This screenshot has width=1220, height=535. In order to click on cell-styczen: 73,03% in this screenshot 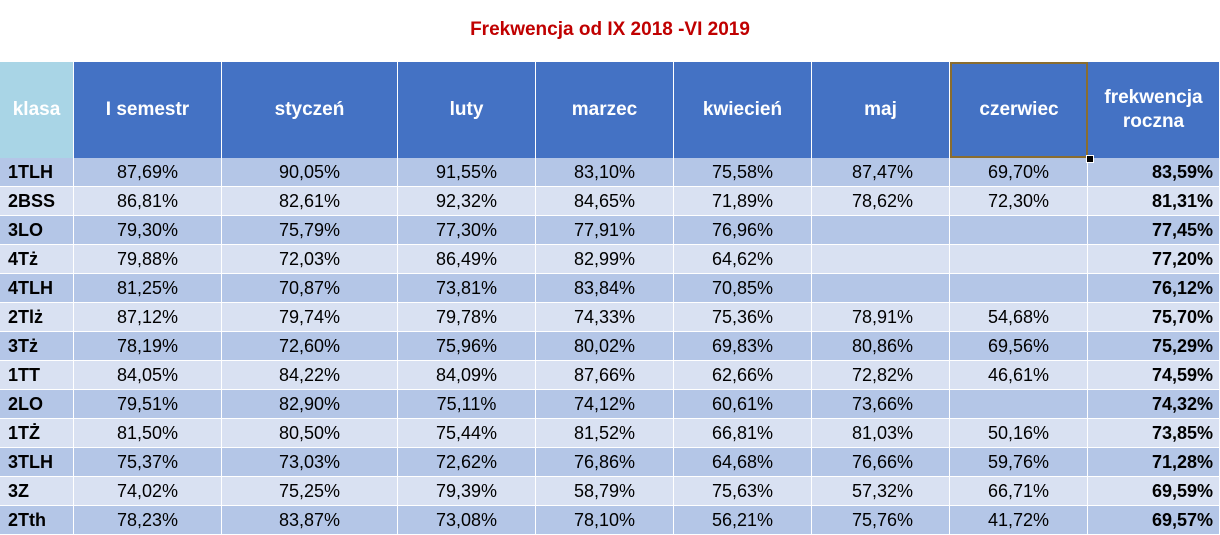, I will do `click(310, 462)`.